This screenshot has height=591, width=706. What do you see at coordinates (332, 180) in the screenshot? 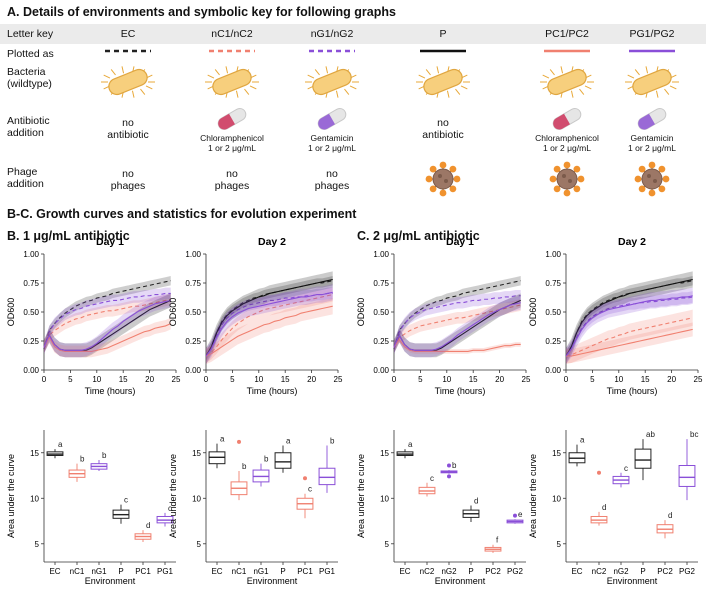
I see `phage-label-2: no phages` at bounding box center [332, 180].